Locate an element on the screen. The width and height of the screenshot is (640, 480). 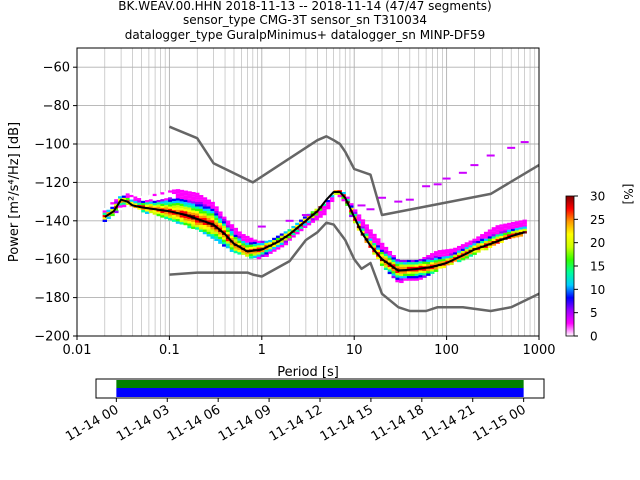
outlier-point is located at coordinates (474, 165).